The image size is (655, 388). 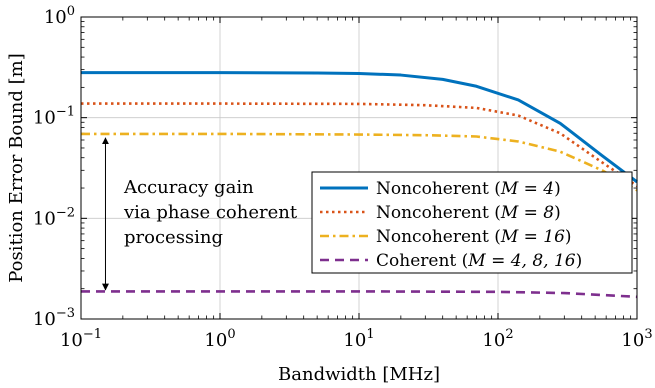 I want to click on y-tick-label: 10⁻³, so click(x=54, y=318).